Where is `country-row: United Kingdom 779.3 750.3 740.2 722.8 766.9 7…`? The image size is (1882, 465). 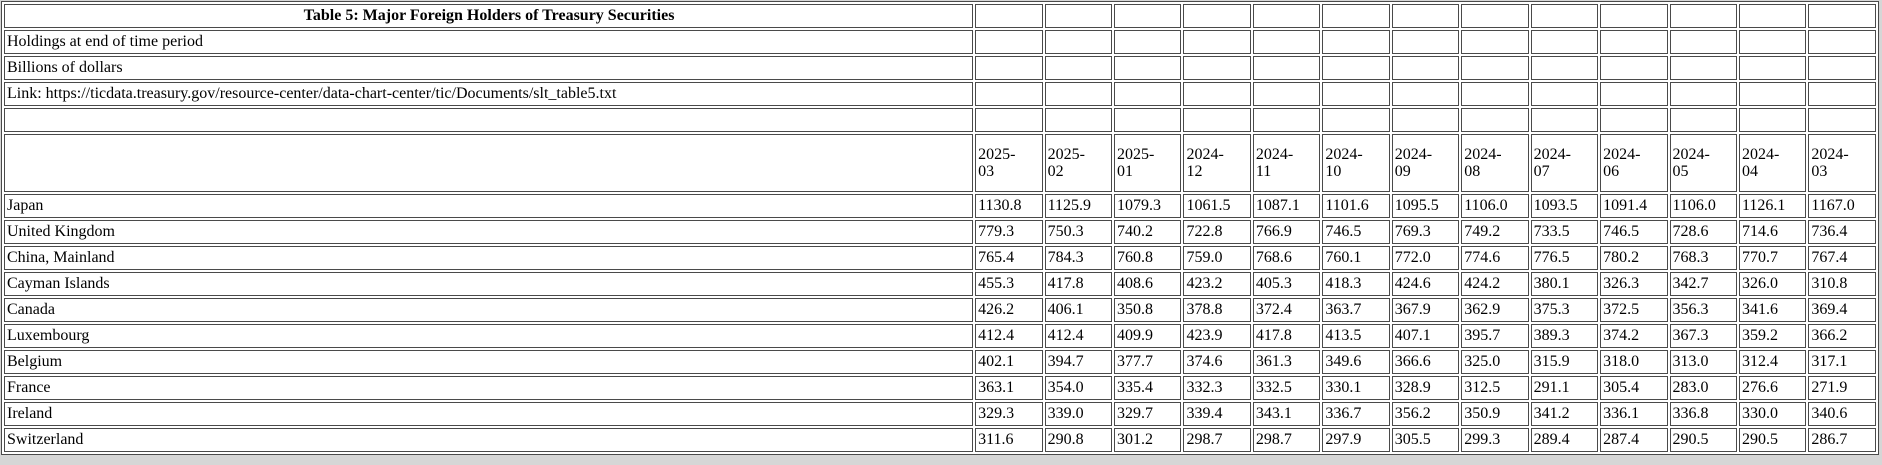 country-row: United Kingdom 779.3 750.3 740.2 722.8 766.9 7… is located at coordinates (940, 232).